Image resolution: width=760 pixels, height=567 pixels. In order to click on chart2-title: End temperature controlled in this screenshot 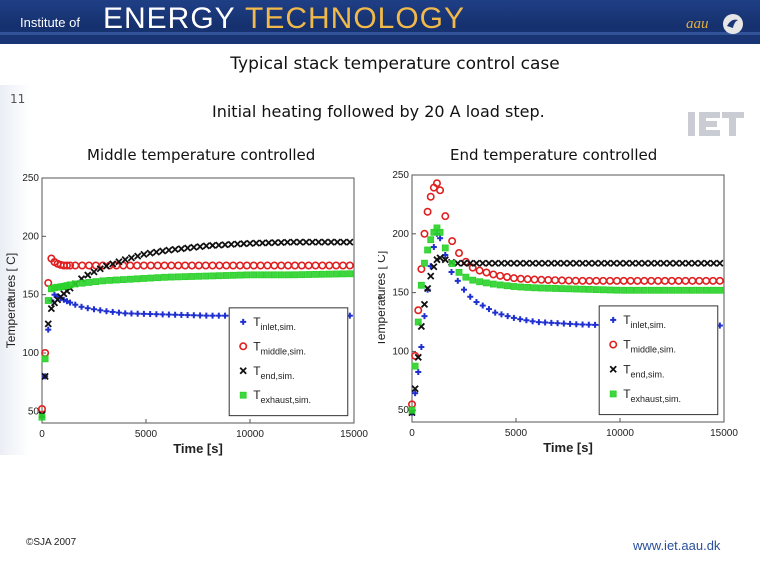, I will do `click(554, 155)`.